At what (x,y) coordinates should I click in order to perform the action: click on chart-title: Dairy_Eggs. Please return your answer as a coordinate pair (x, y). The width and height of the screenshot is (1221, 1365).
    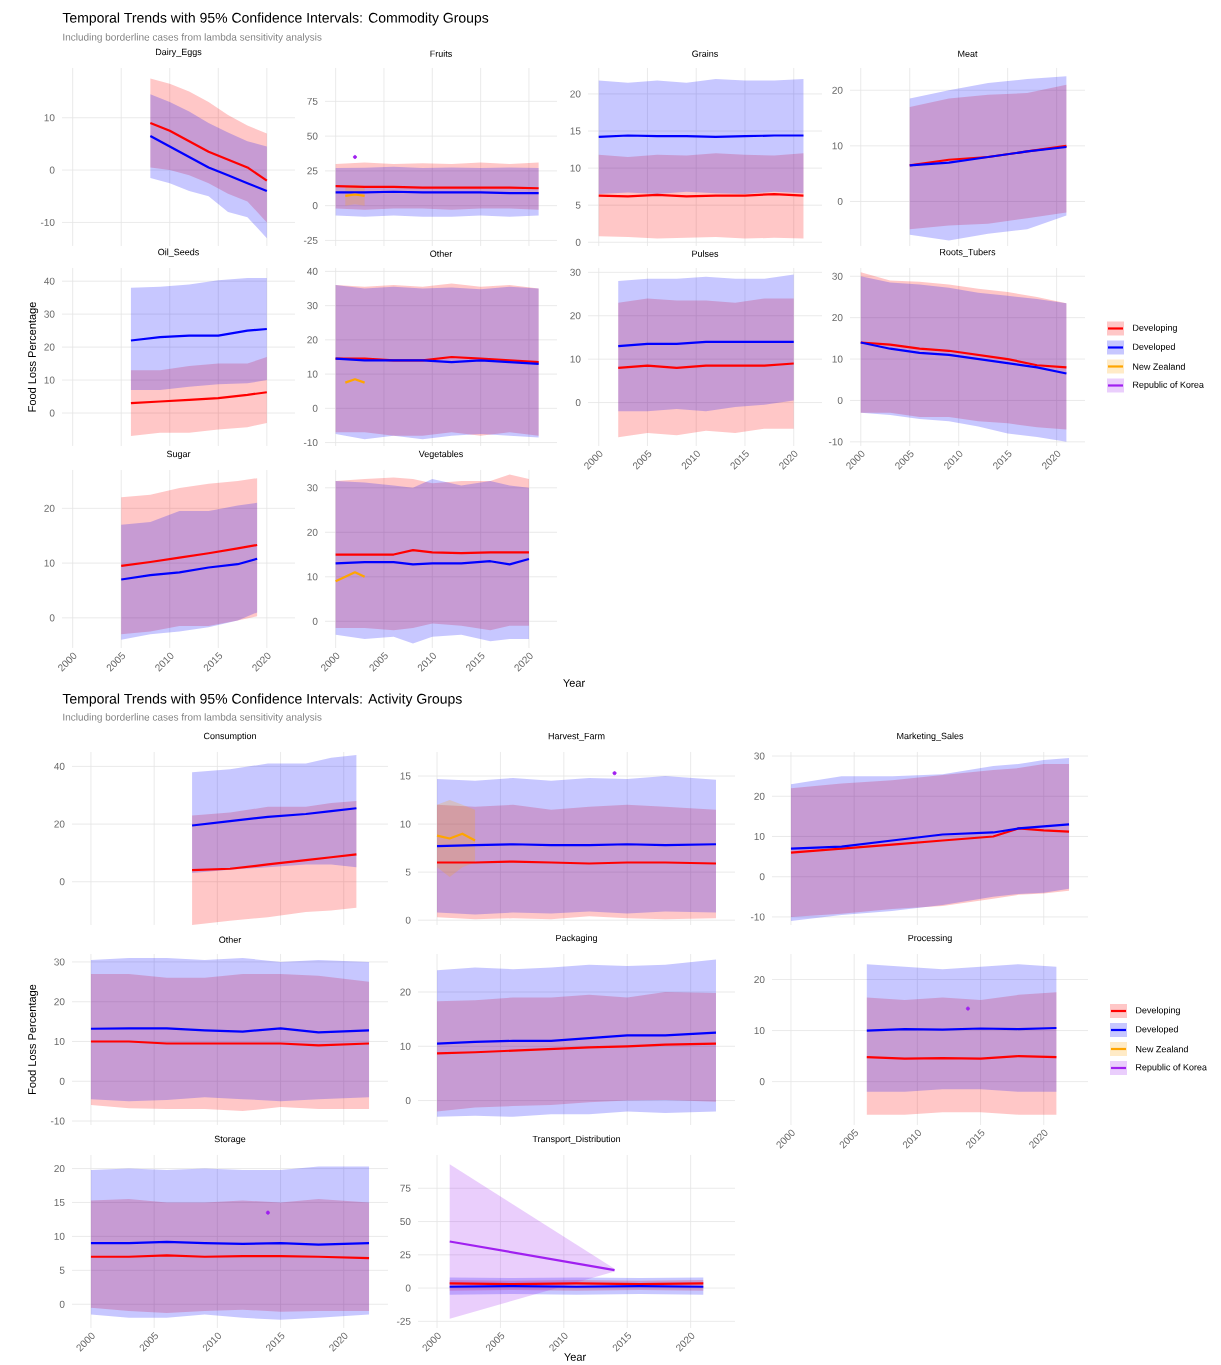
    Looking at the image, I should click on (178, 52).